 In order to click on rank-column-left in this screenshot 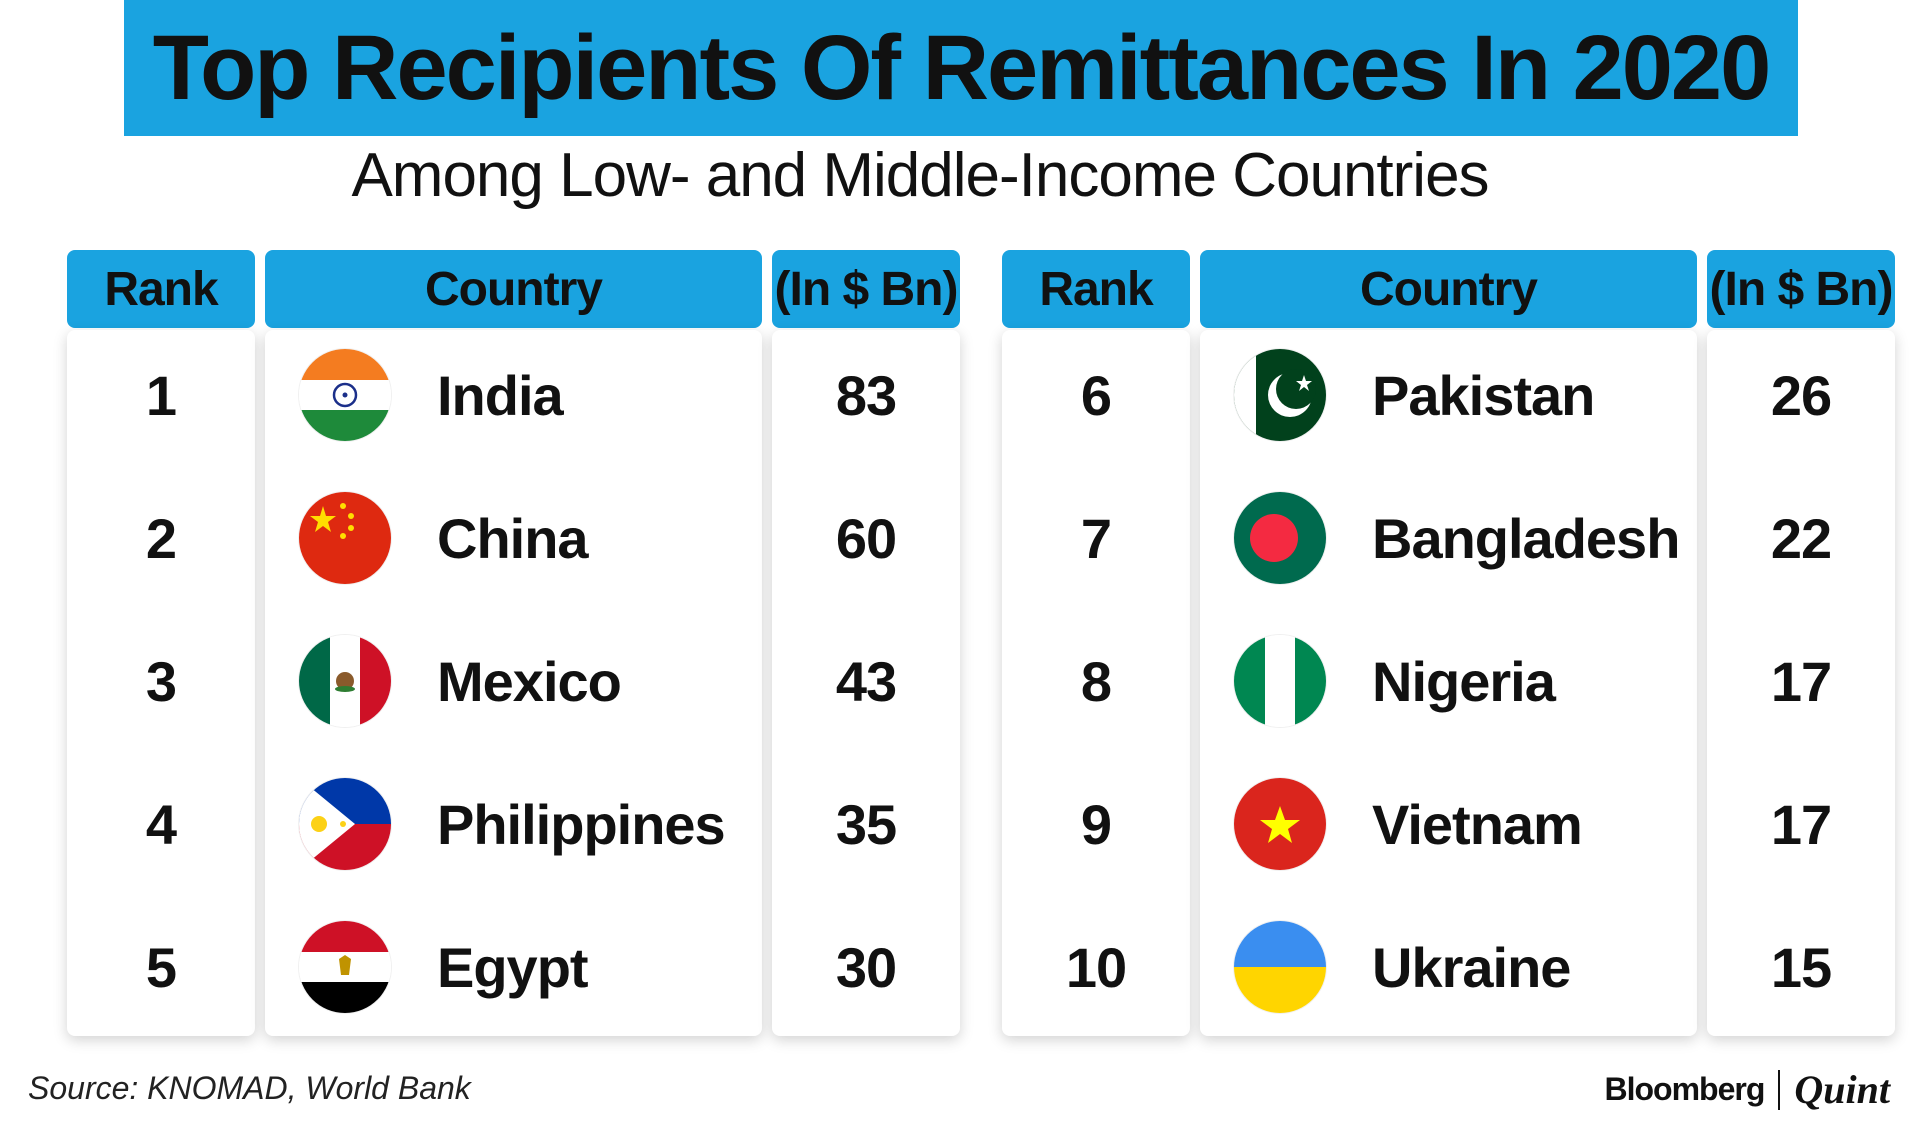, I will do `click(161, 683)`.